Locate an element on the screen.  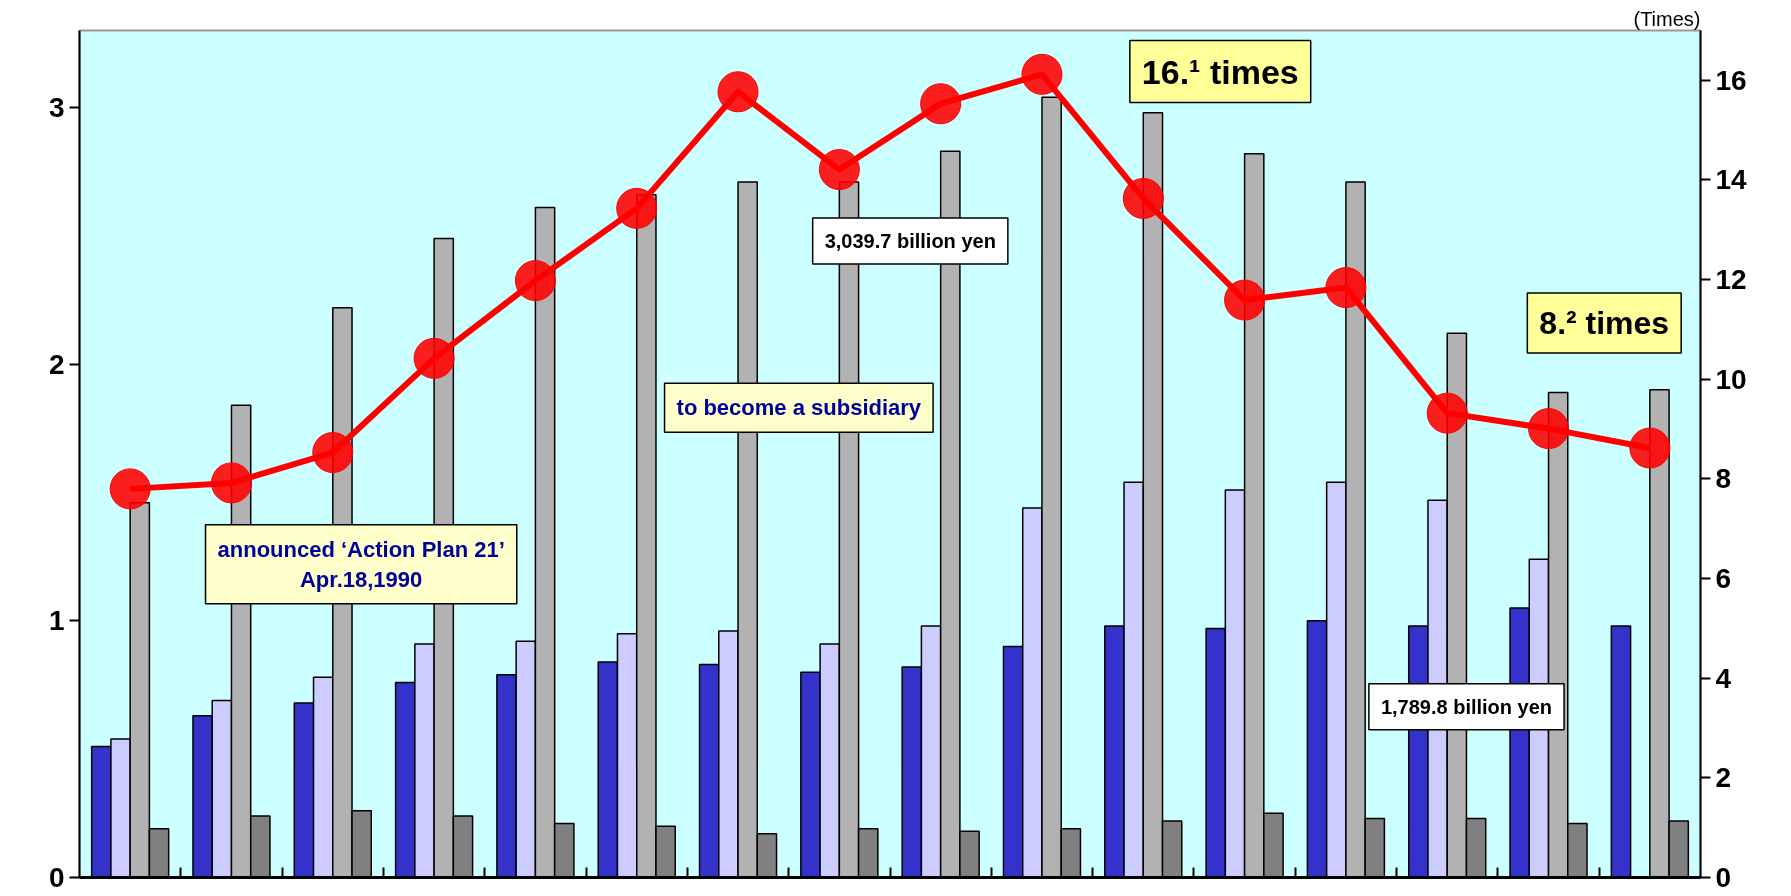
y2-tick-label: 10 is located at coordinates (1731, 379).